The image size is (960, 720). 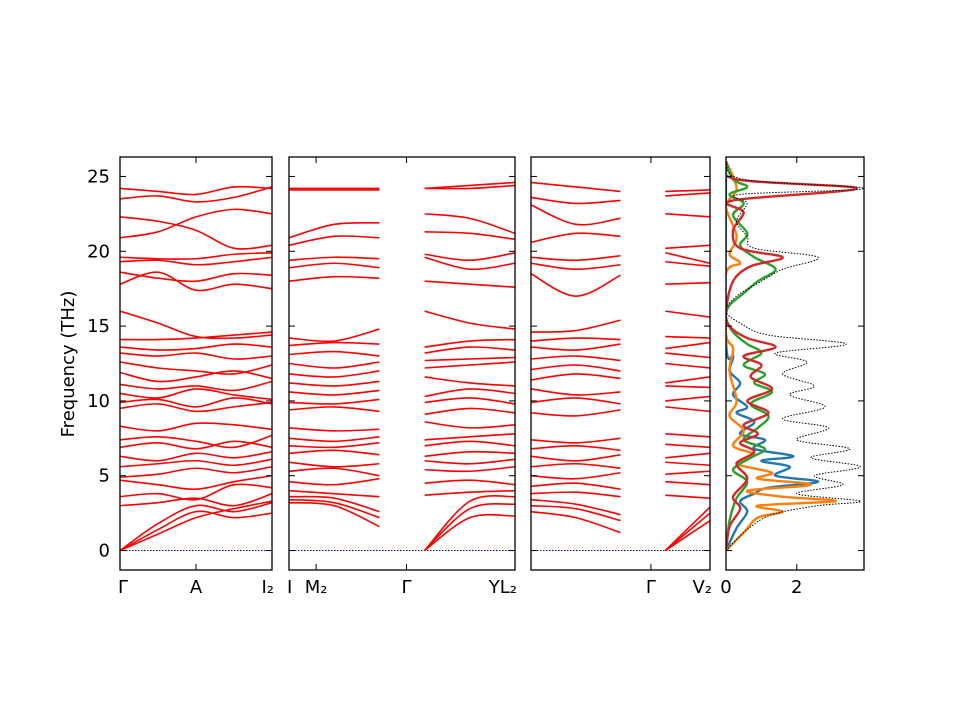 What do you see at coordinates (469, 381) in the screenshot?
I see `phonon-band-15-right` at bounding box center [469, 381].